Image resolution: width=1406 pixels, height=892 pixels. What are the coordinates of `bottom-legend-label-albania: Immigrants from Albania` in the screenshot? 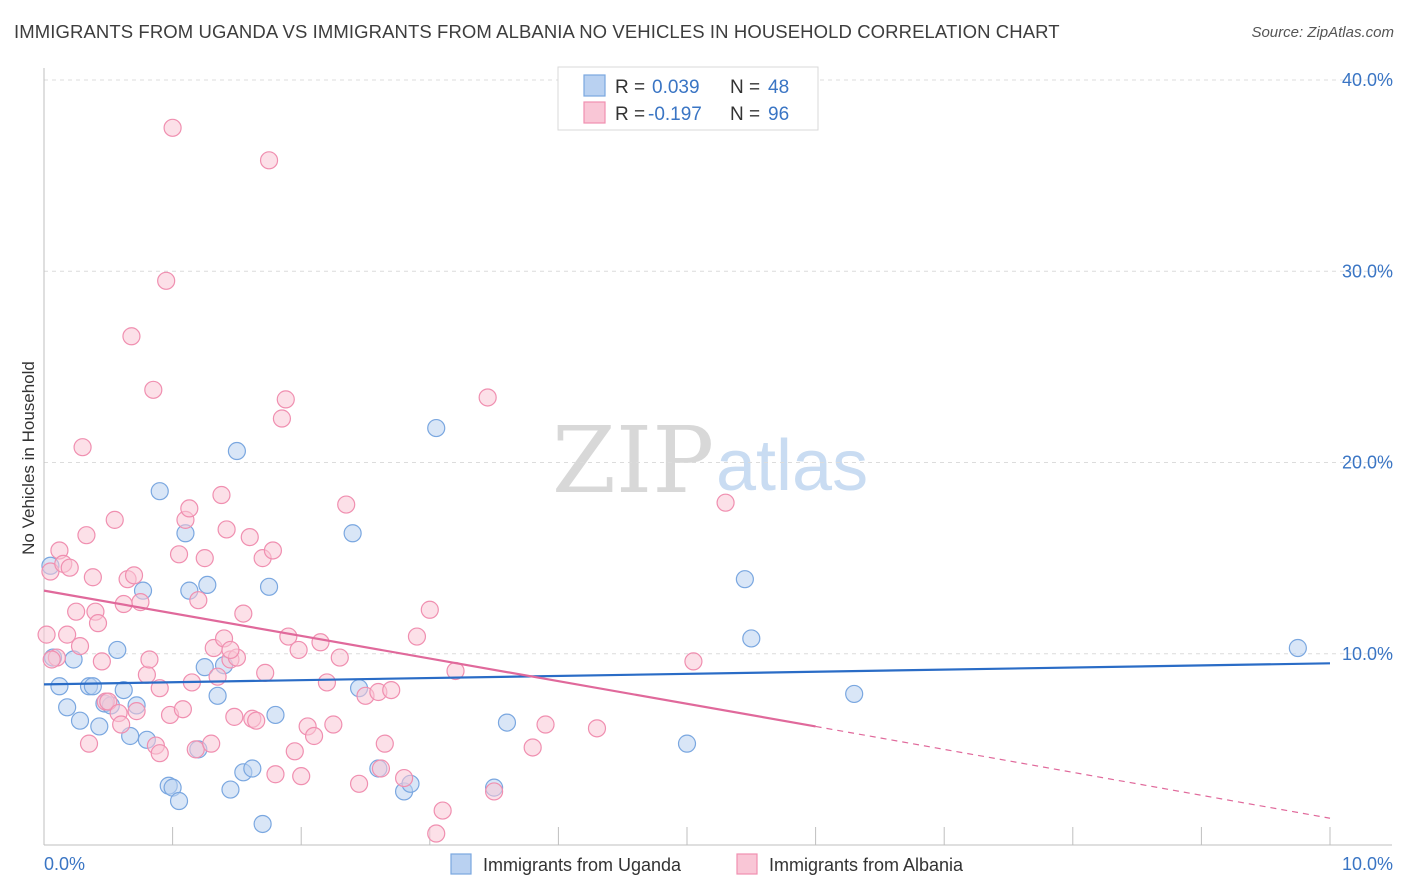 It's located at (866, 865).